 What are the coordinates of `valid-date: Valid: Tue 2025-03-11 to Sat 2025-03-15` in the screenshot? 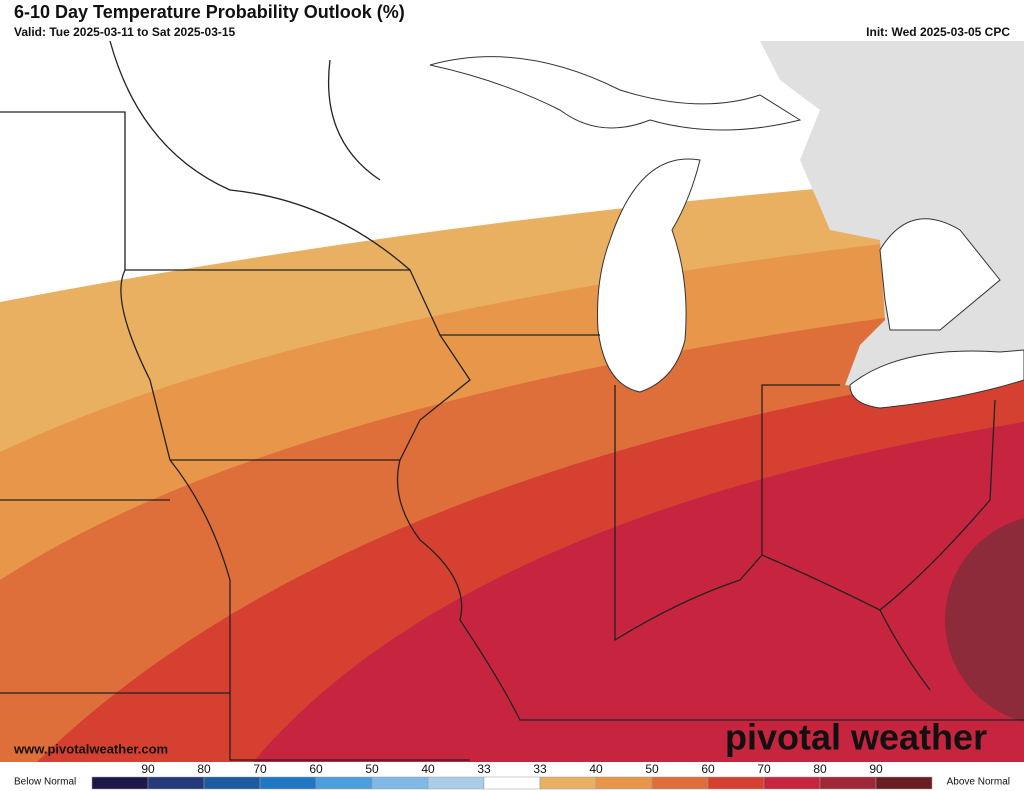 It's located at (125, 32).